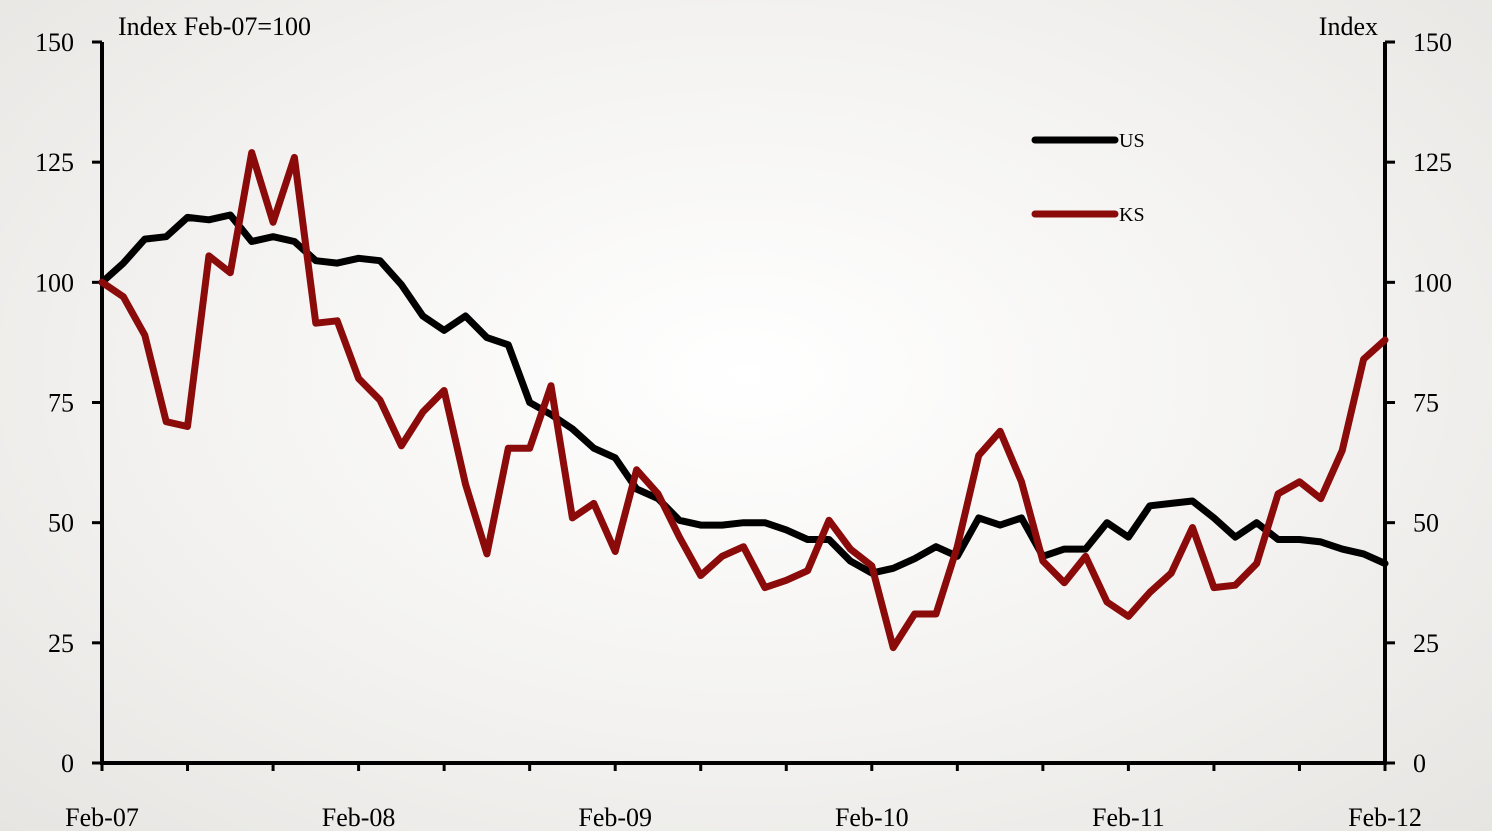  I want to click on x-tick-label: Feb-08, so click(359, 817).